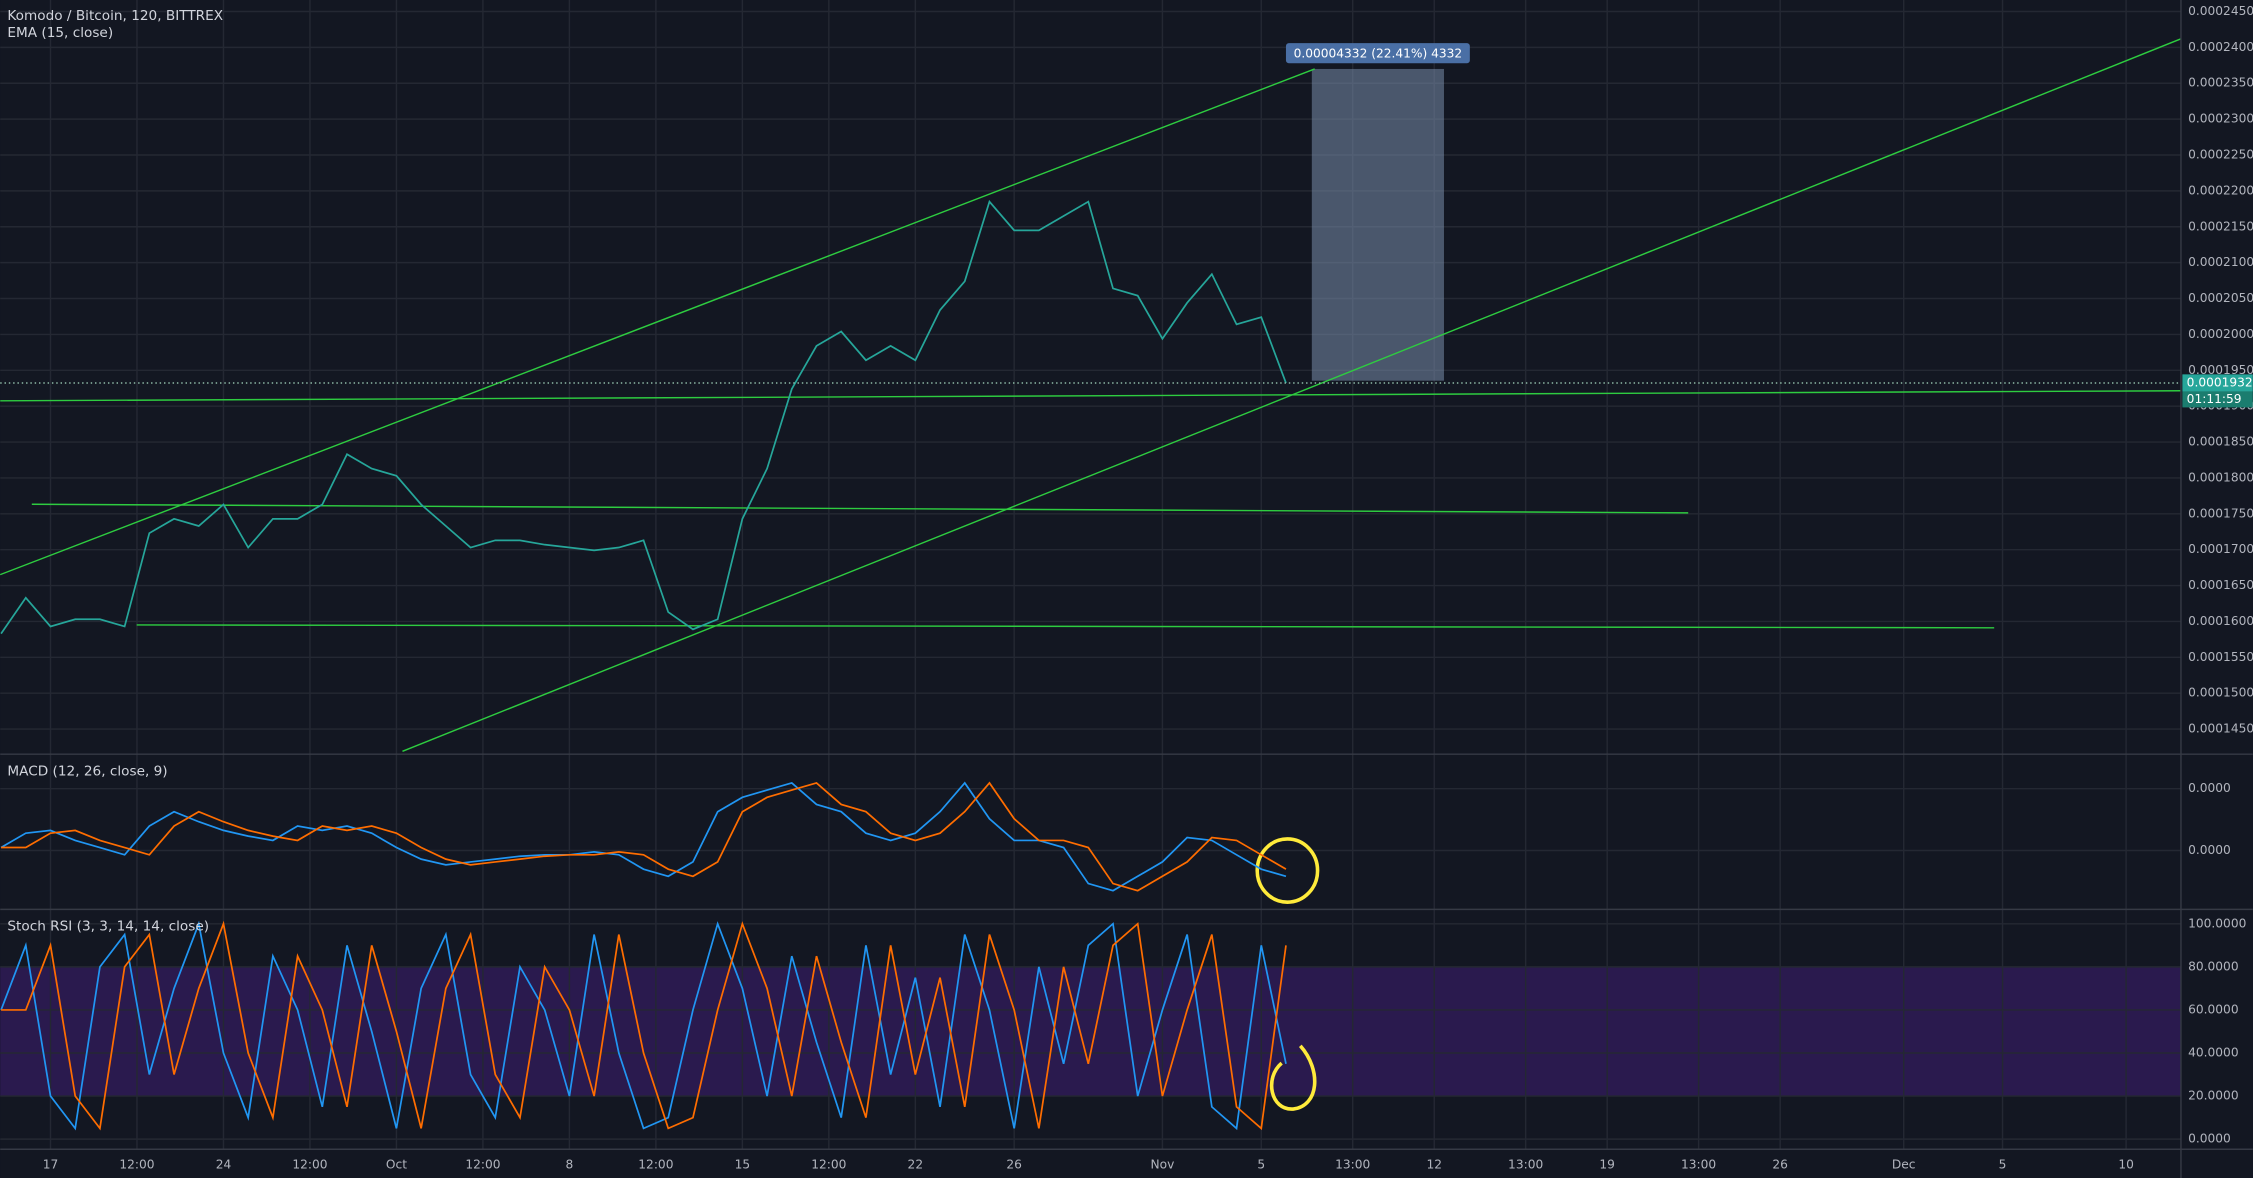  I want to click on y-tick-label: 80.0000, so click(2213, 966).